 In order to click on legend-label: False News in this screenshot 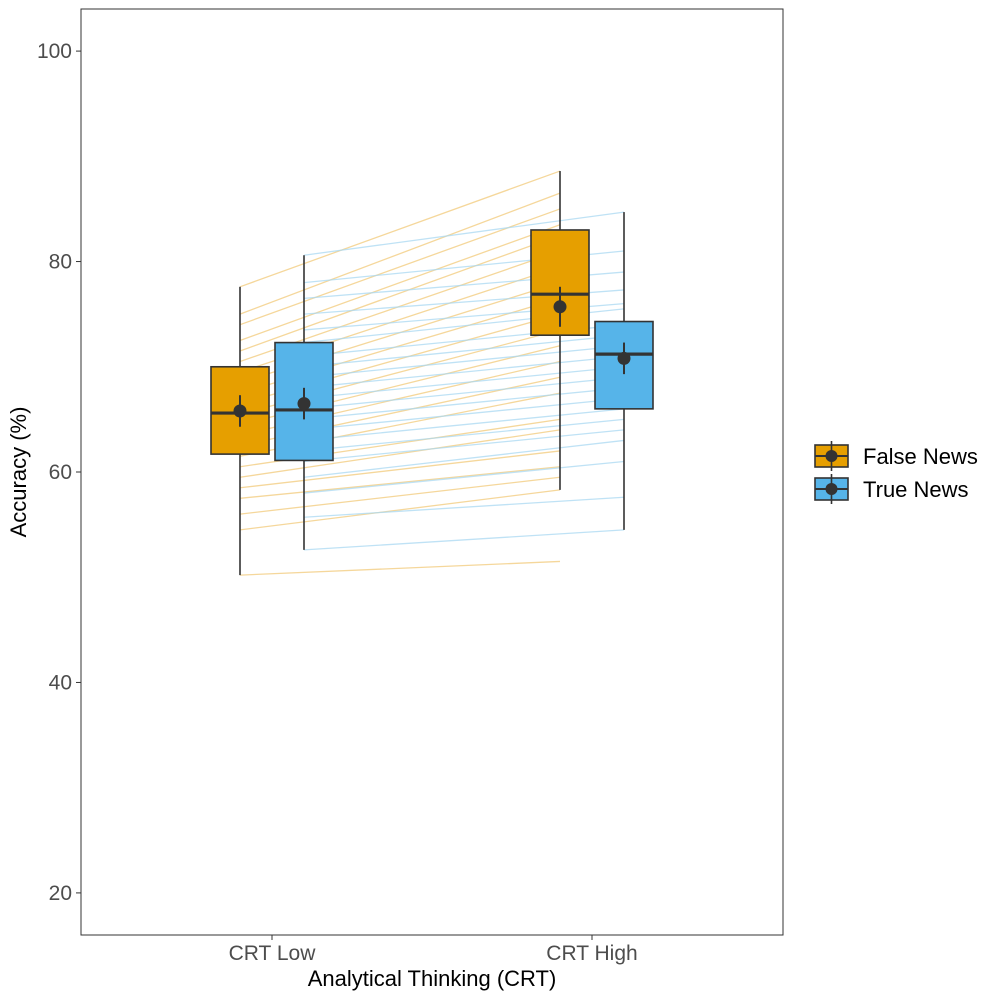, I will do `click(920, 456)`.